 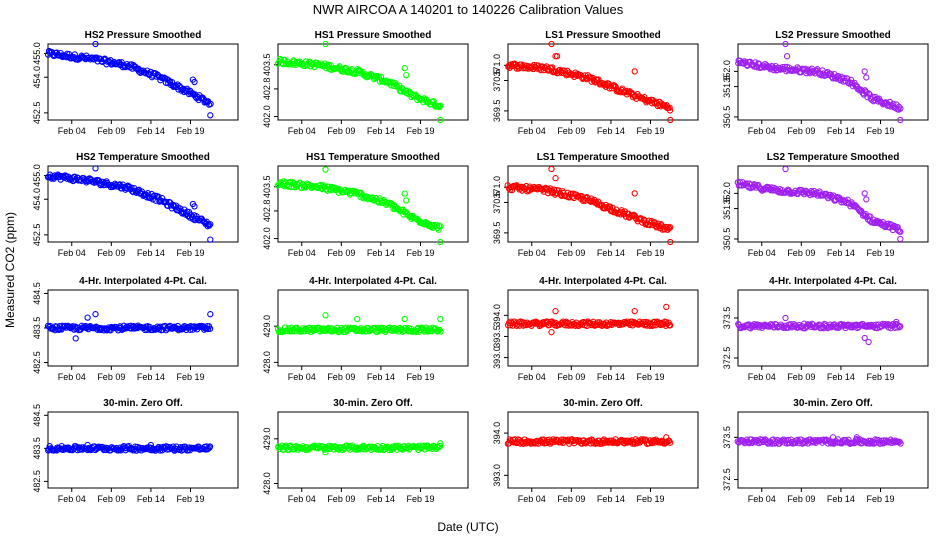 I want to click on y-tick-label: 455.0, so click(x=37, y=53).